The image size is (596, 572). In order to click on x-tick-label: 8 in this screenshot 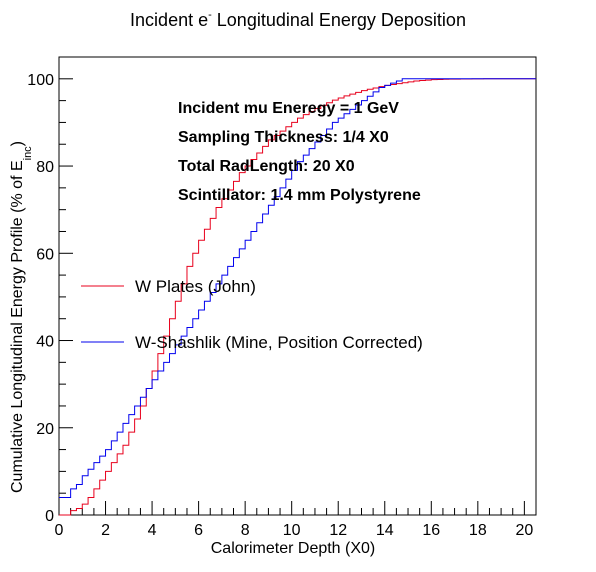, I will do `click(245, 530)`.